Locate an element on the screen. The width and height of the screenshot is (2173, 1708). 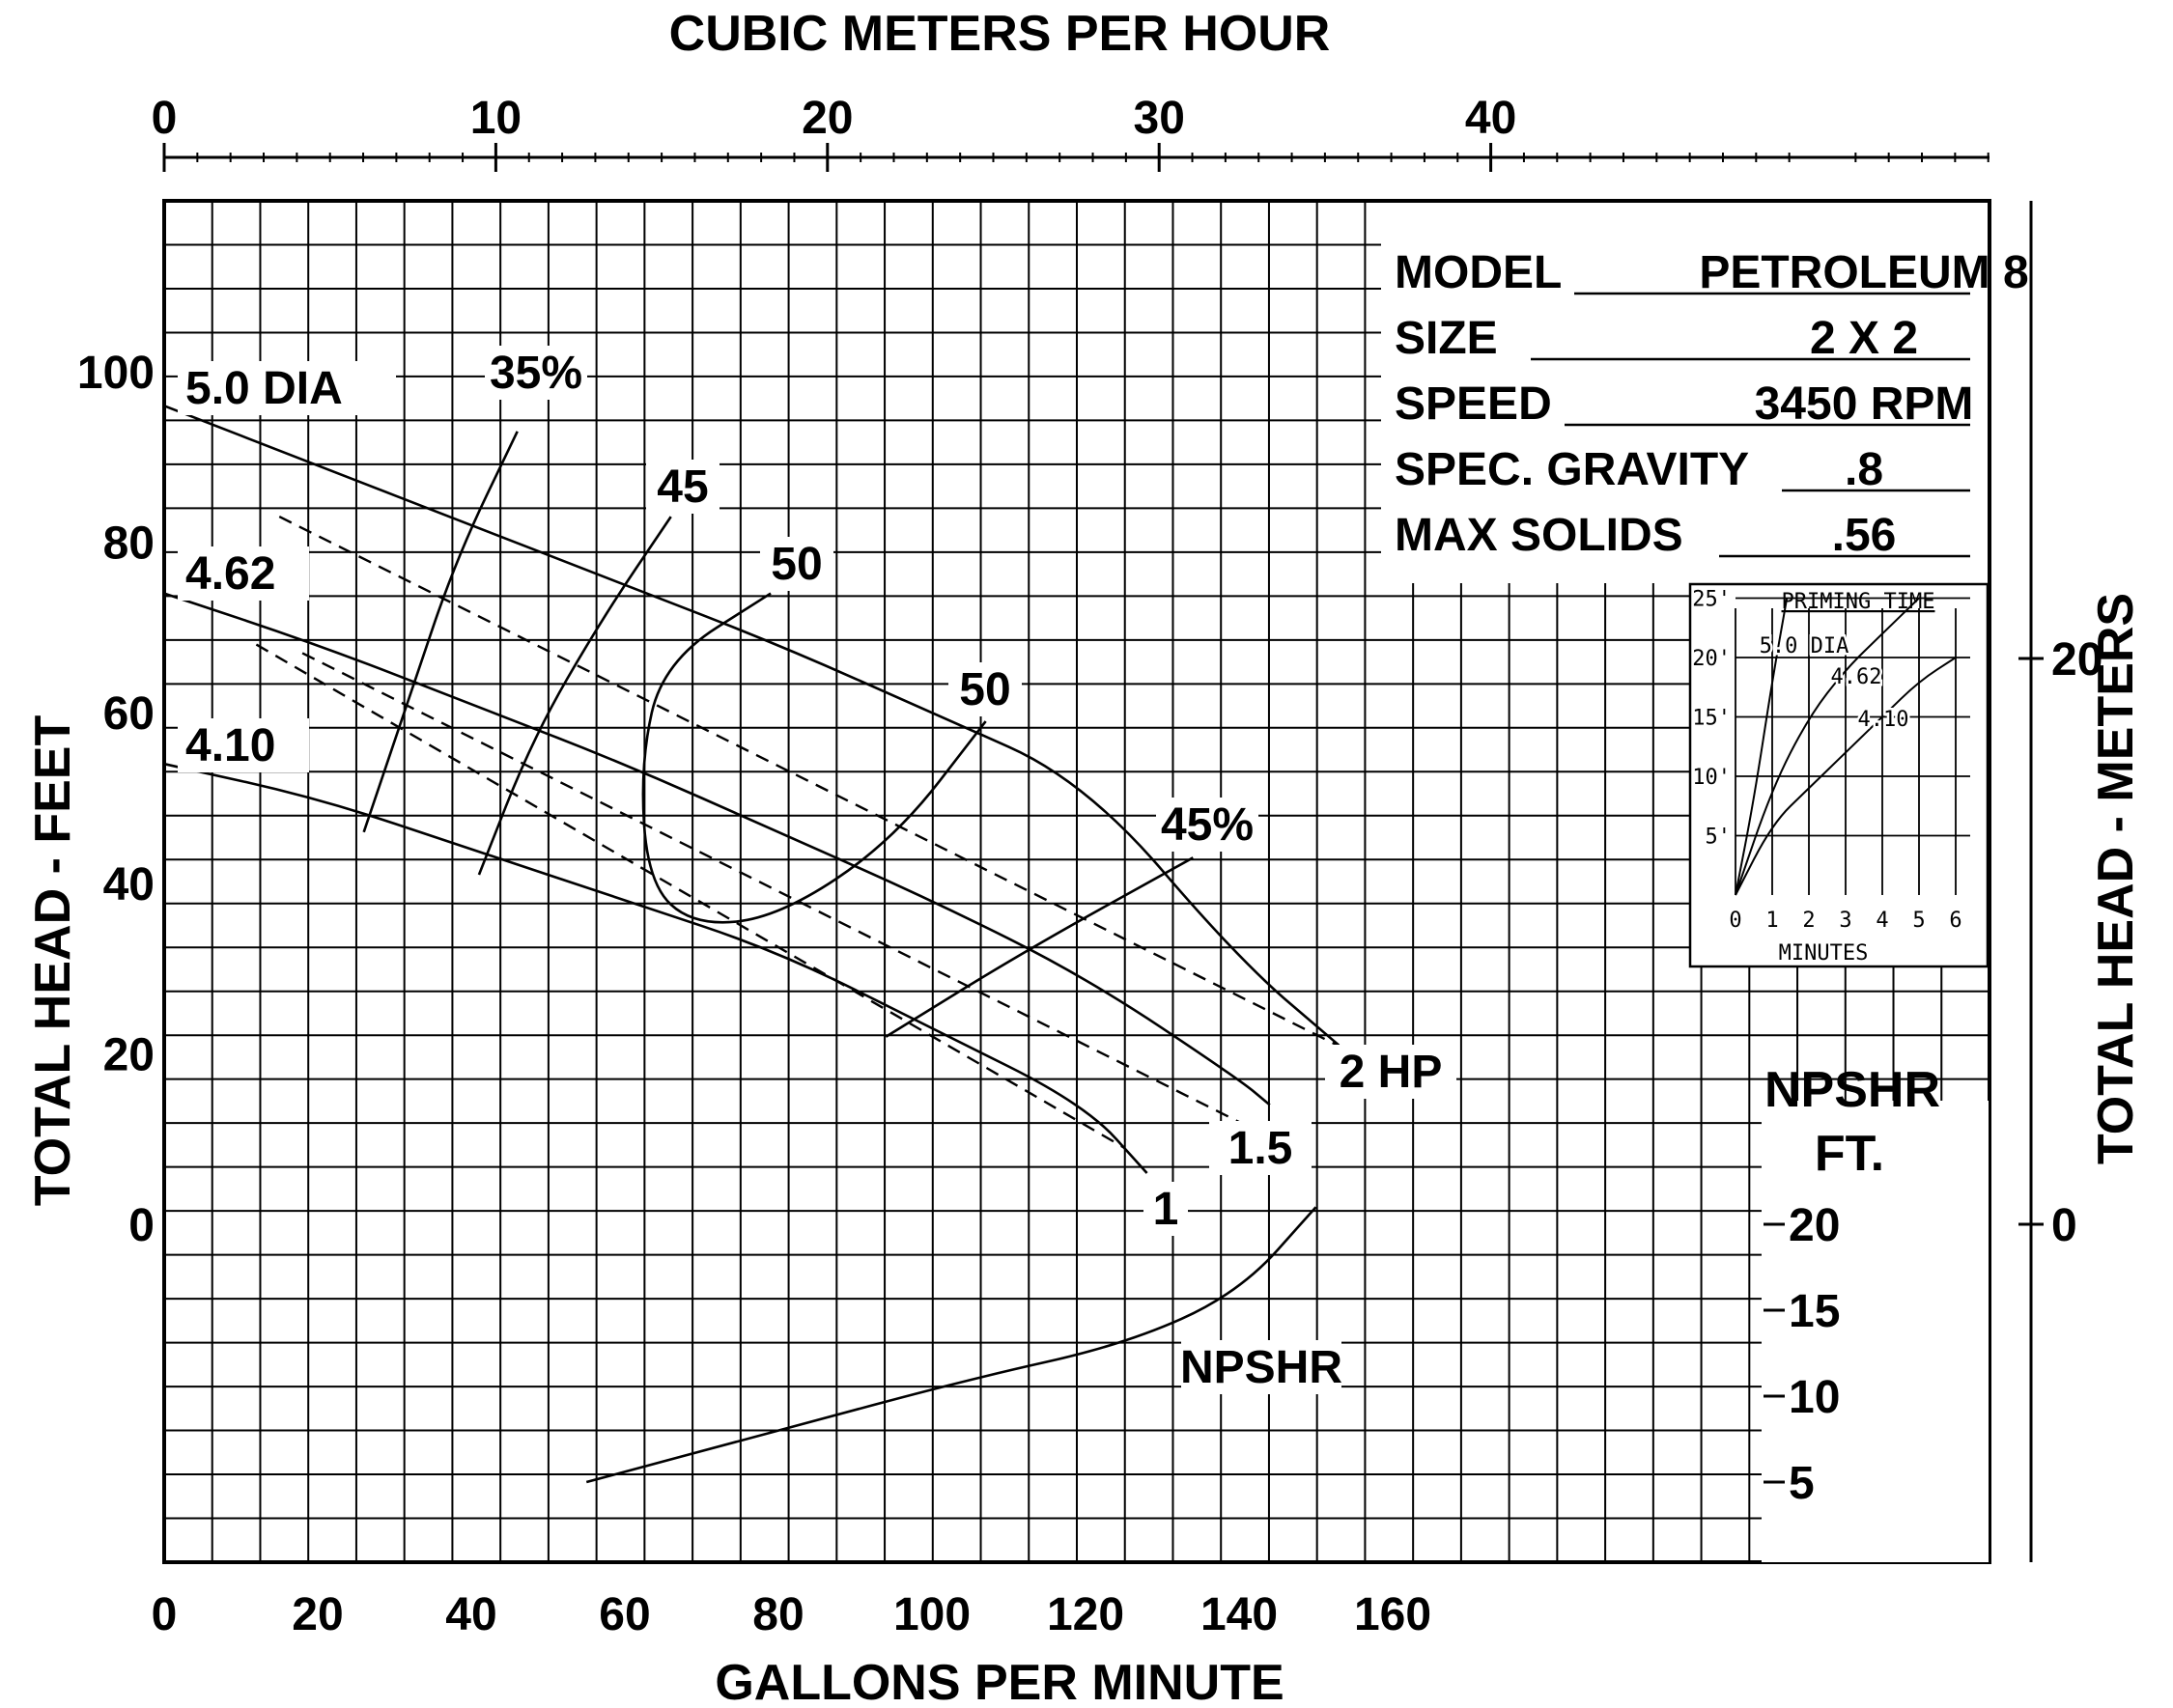
npshr-curve is located at coordinates (951, 1345).